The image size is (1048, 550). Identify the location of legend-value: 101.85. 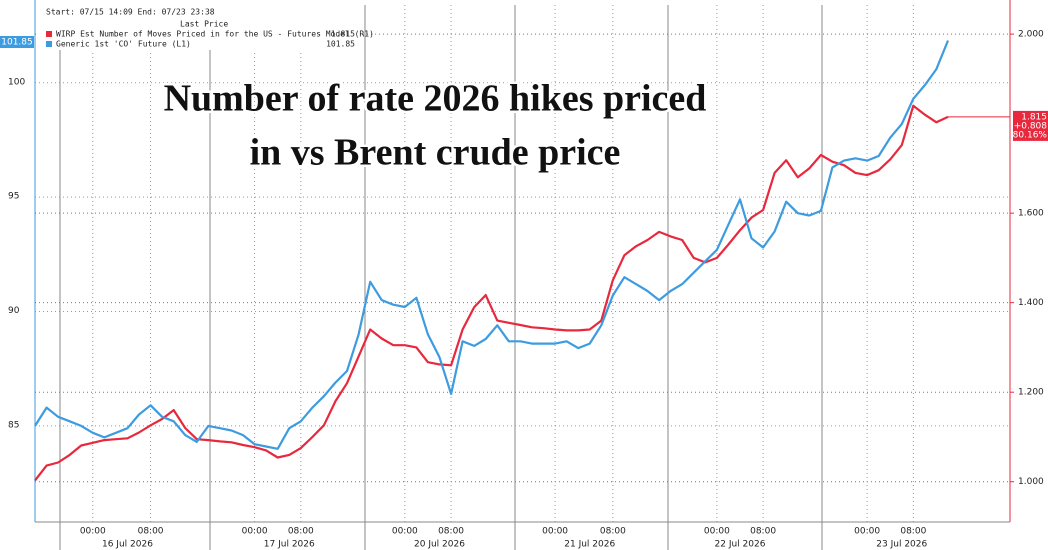
(340, 44).